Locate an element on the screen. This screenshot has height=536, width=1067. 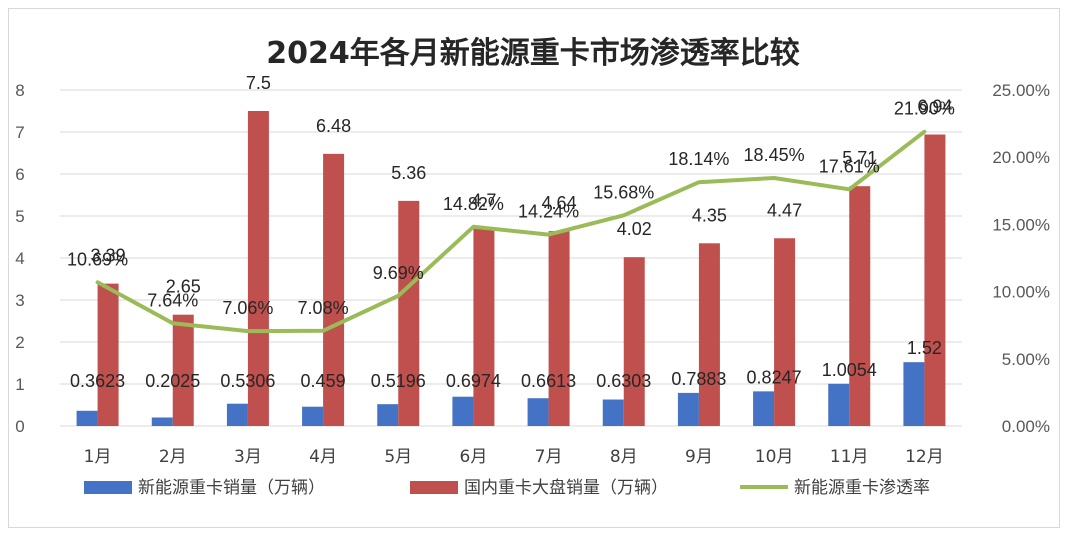
label-total: 5.36 is located at coordinates (408, 173).